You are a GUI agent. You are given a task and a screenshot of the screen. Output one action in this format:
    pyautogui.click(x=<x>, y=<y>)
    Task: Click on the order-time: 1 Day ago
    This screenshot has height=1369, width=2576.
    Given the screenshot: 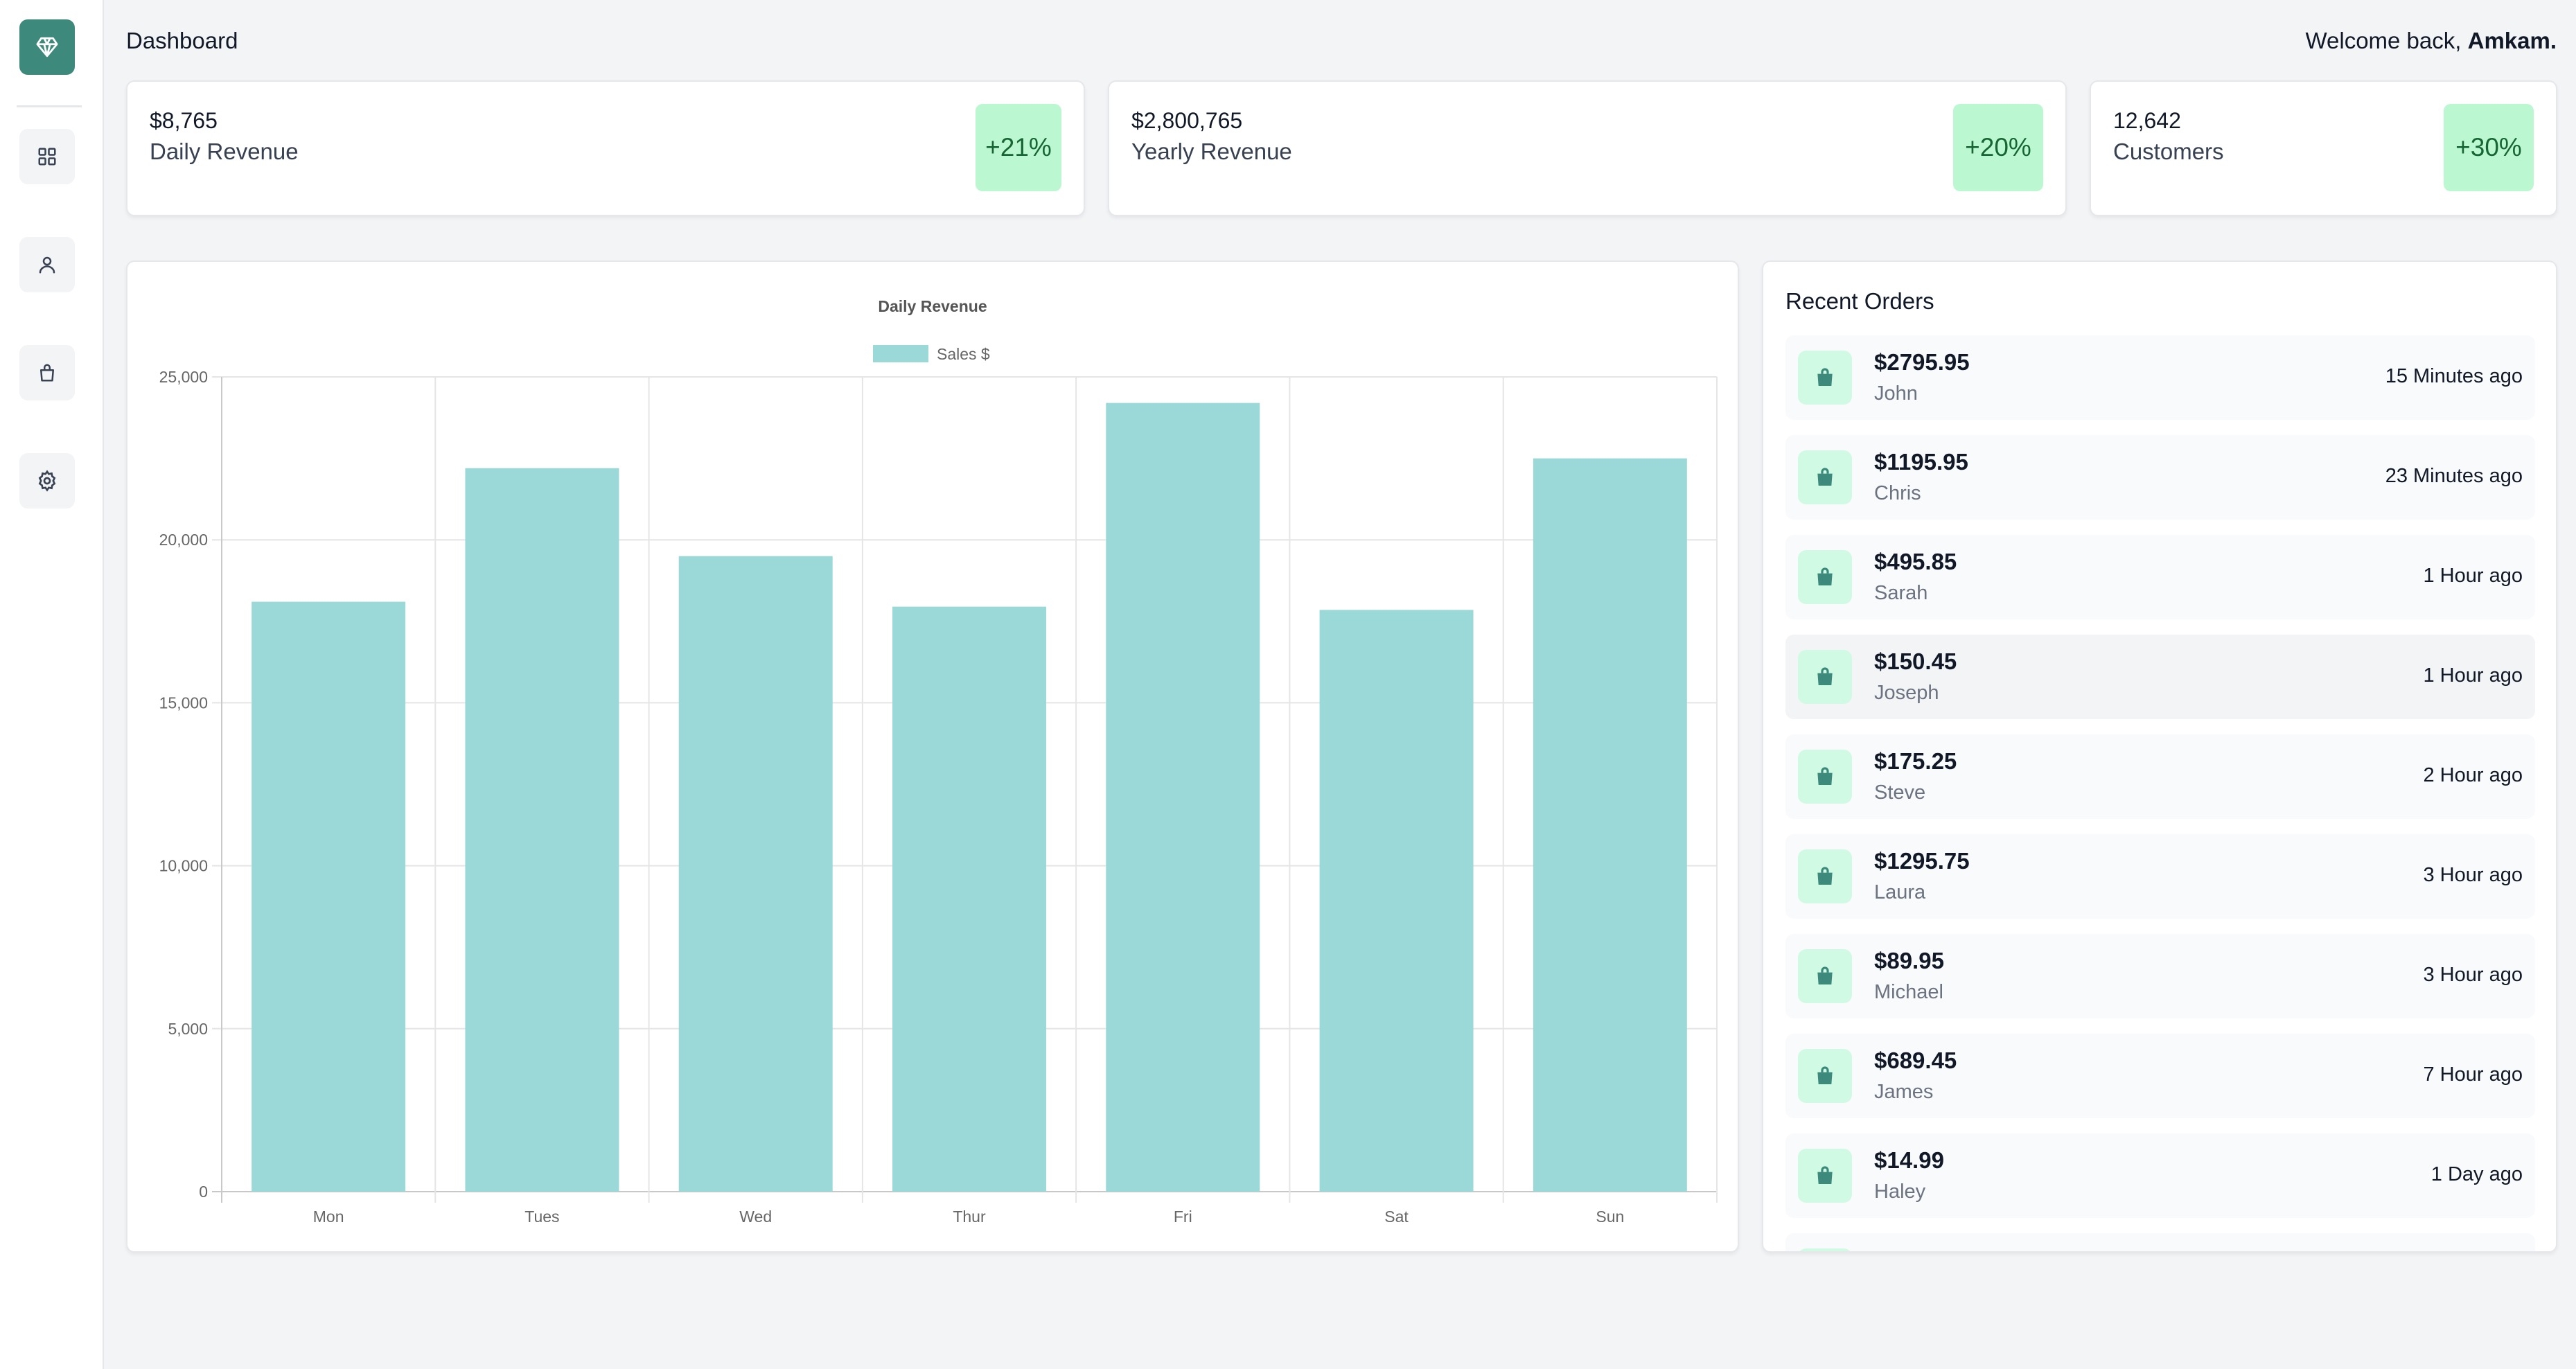 What is the action you would take?
    pyautogui.click(x=2477, y=1174)
    